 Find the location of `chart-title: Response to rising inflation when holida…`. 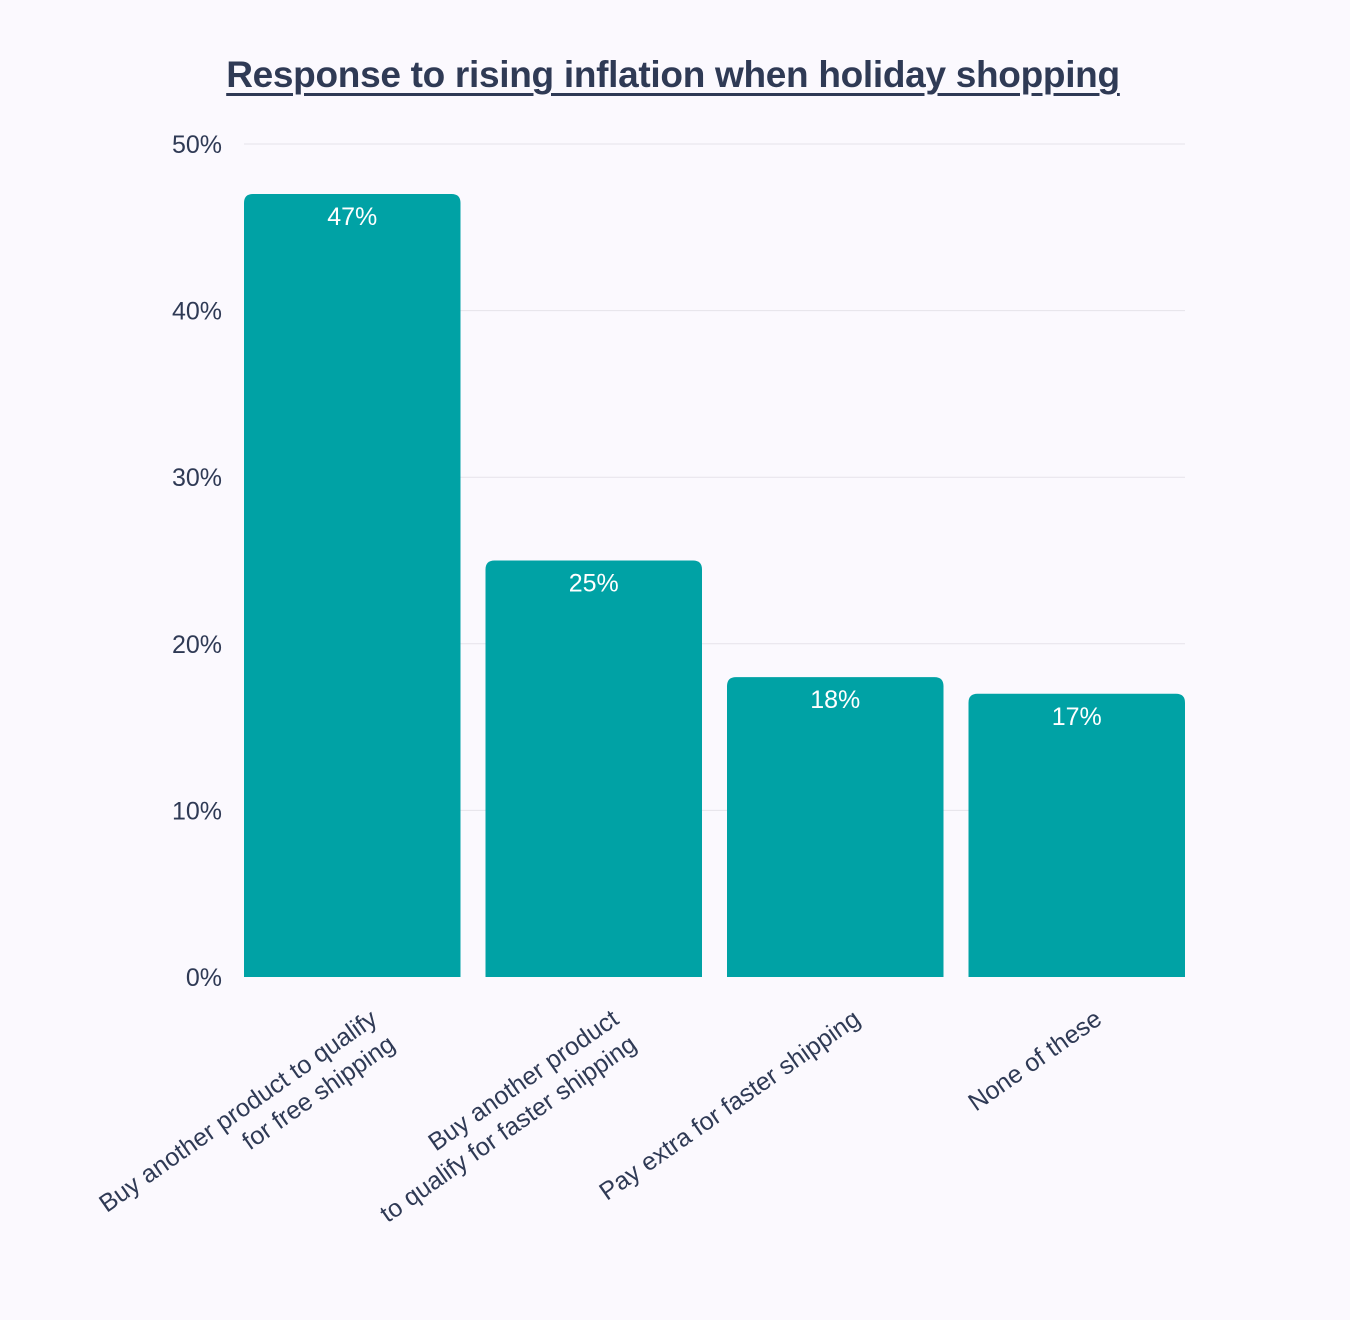

chart-title: Response to rising inflation when holida… is located at coordinates (673, 74).